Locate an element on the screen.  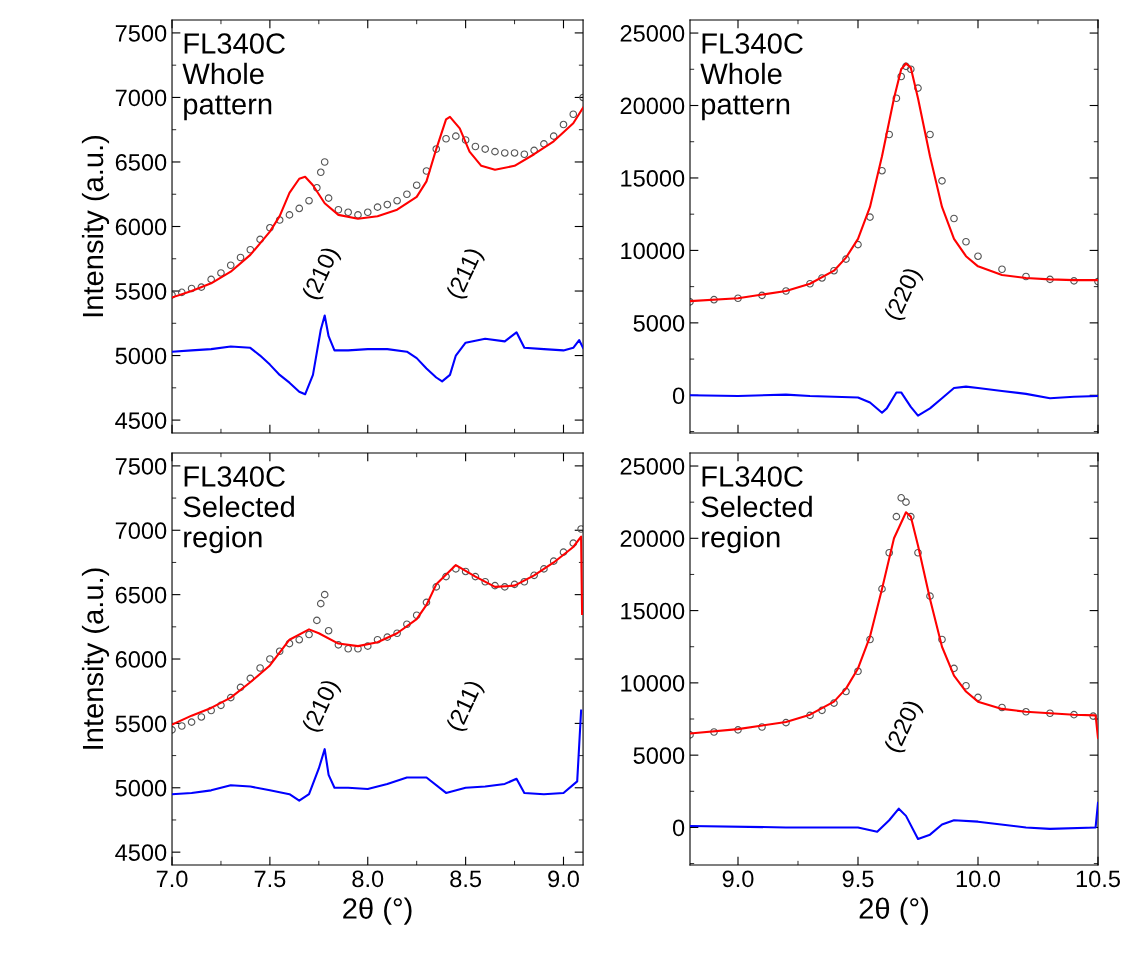
x-tick-label: 8.0 is located at coordinates (368, 879).